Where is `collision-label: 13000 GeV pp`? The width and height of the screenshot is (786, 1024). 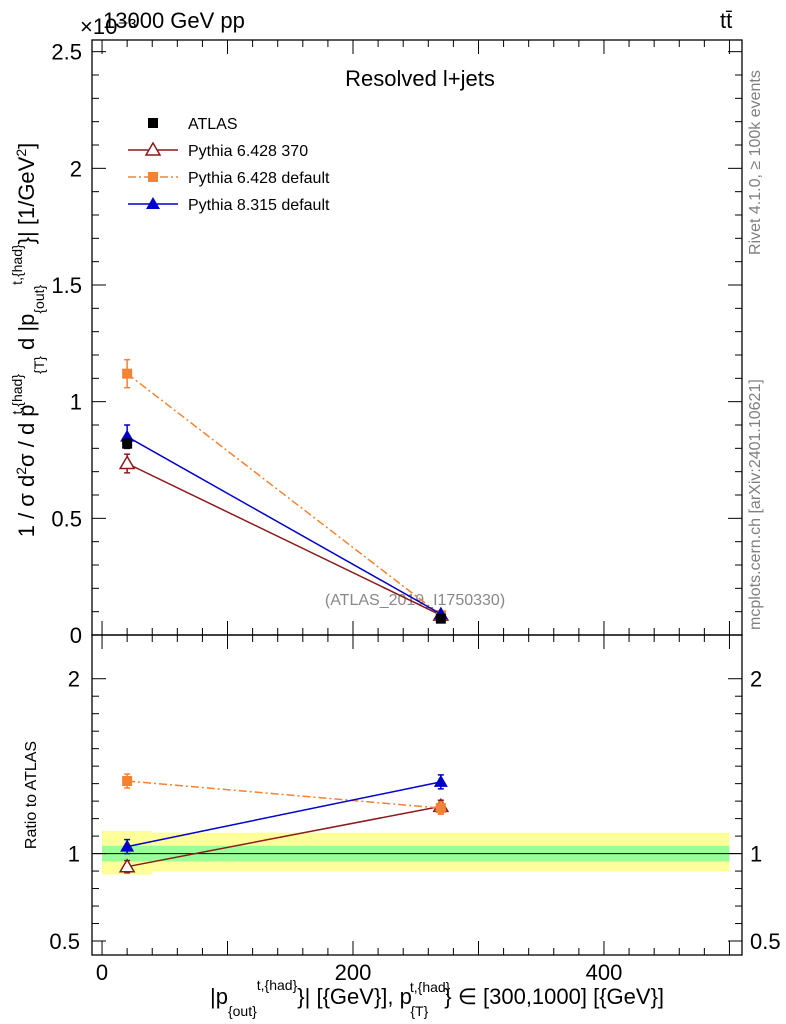
collision-label: 13000 GeV pp is located at coordinates (174, 20).